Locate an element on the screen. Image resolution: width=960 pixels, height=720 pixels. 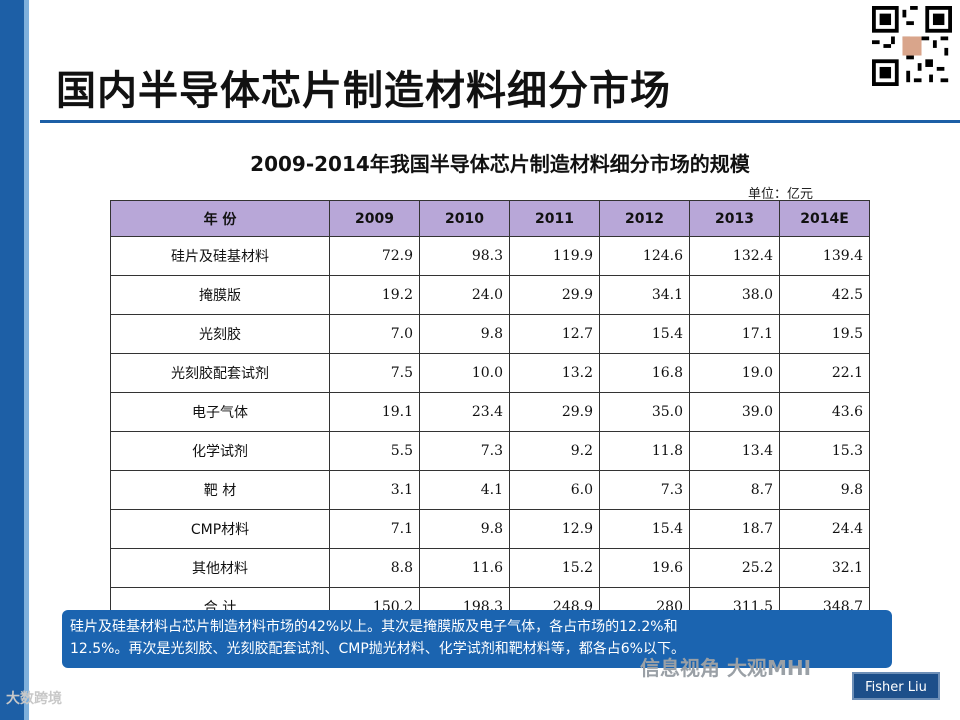
row-label: 光刻胶配套试剂 is located at coordinates (220, 373).